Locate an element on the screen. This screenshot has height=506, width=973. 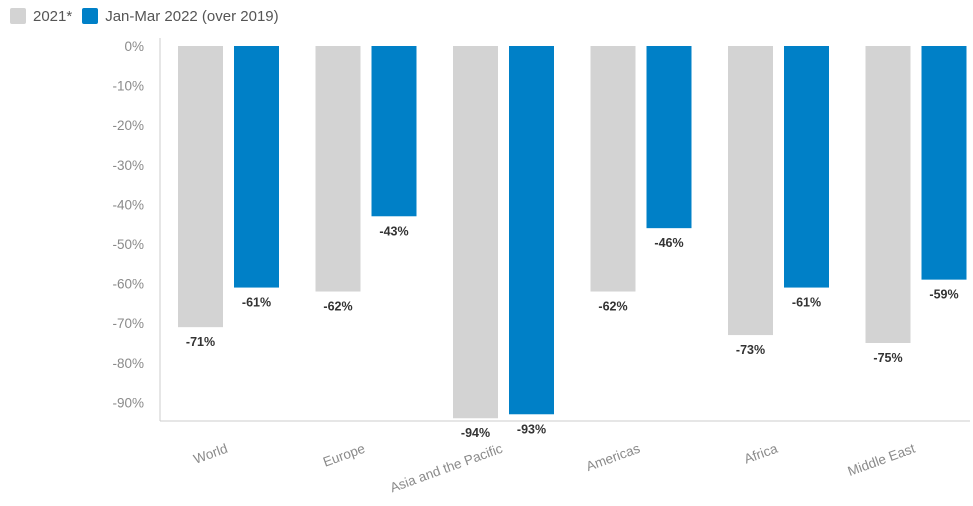
legend-item-2021: 2021* is located at coordinates (41, 16).